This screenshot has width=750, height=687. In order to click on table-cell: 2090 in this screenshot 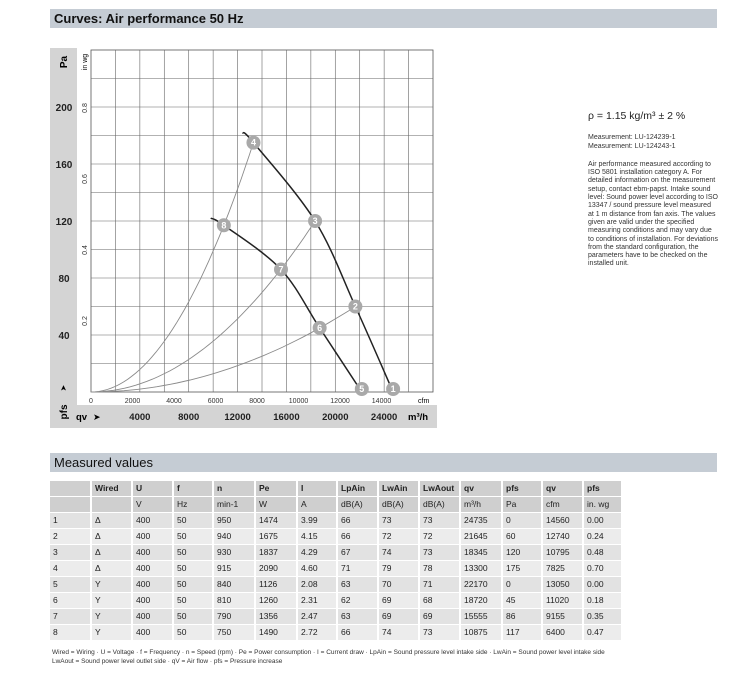, I will do `click(276, 568)`.